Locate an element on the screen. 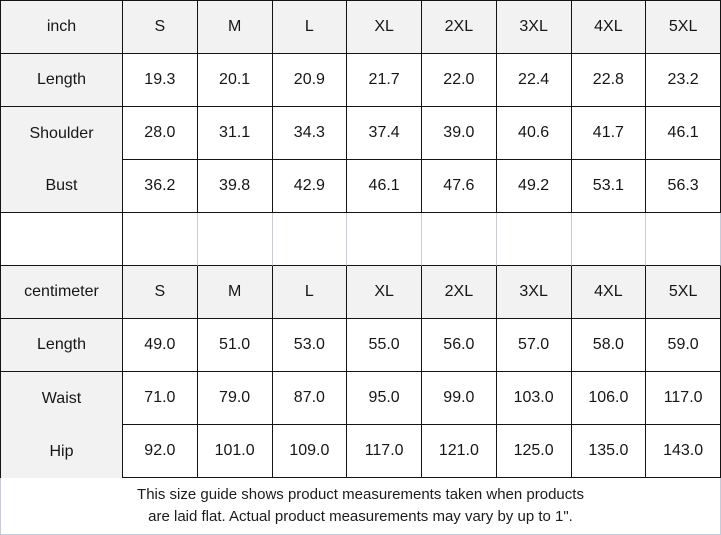 This screenshot has height=535, width=721. measurement-value-cell: 36.2 is located at coordinates (160, 186).